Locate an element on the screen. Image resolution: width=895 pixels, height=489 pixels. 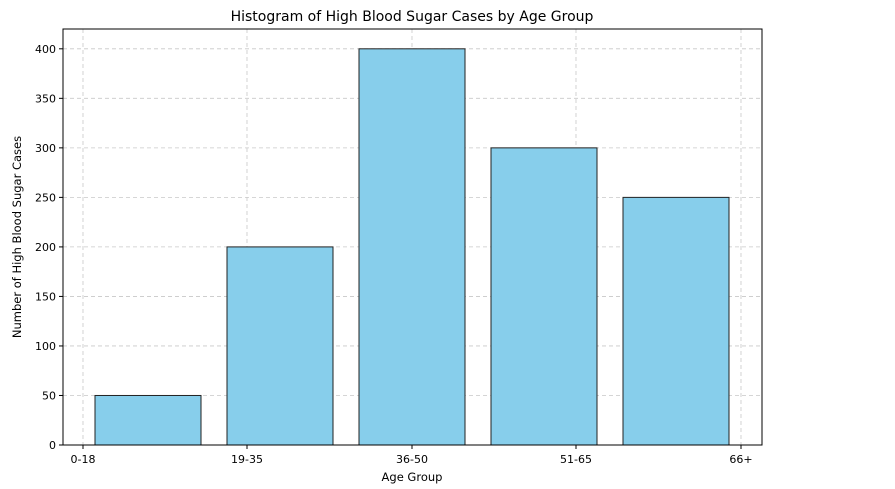
x-axis-label: Age Group is located at coordinates (412, 477).